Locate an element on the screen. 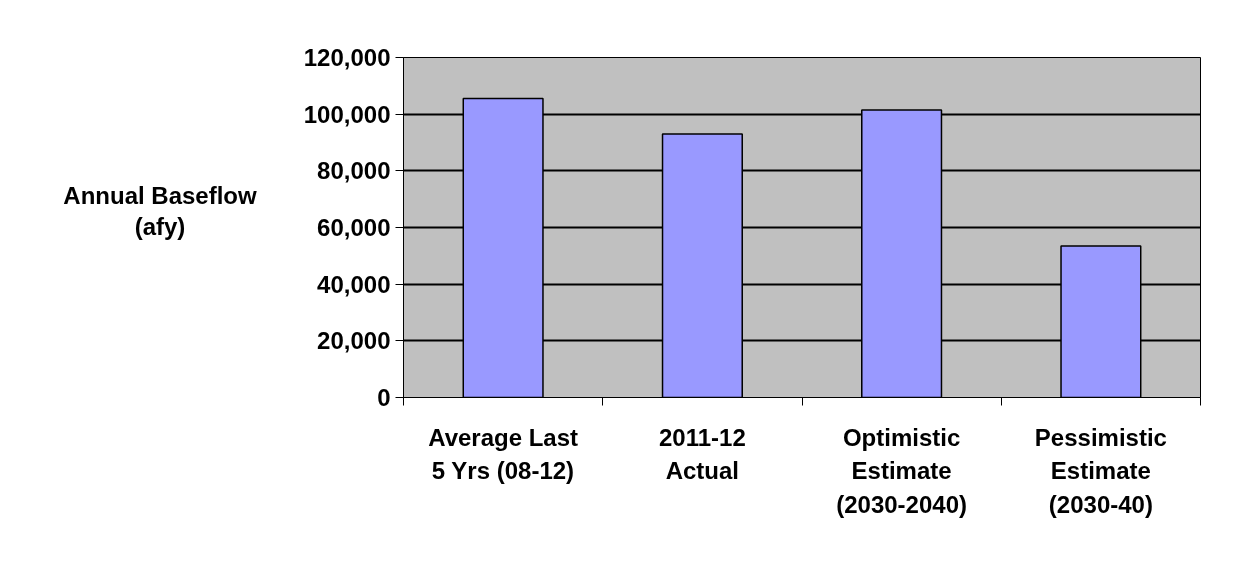  y-axis-title: Annual Baseflow (afy) is located at coordinates (160, 212).